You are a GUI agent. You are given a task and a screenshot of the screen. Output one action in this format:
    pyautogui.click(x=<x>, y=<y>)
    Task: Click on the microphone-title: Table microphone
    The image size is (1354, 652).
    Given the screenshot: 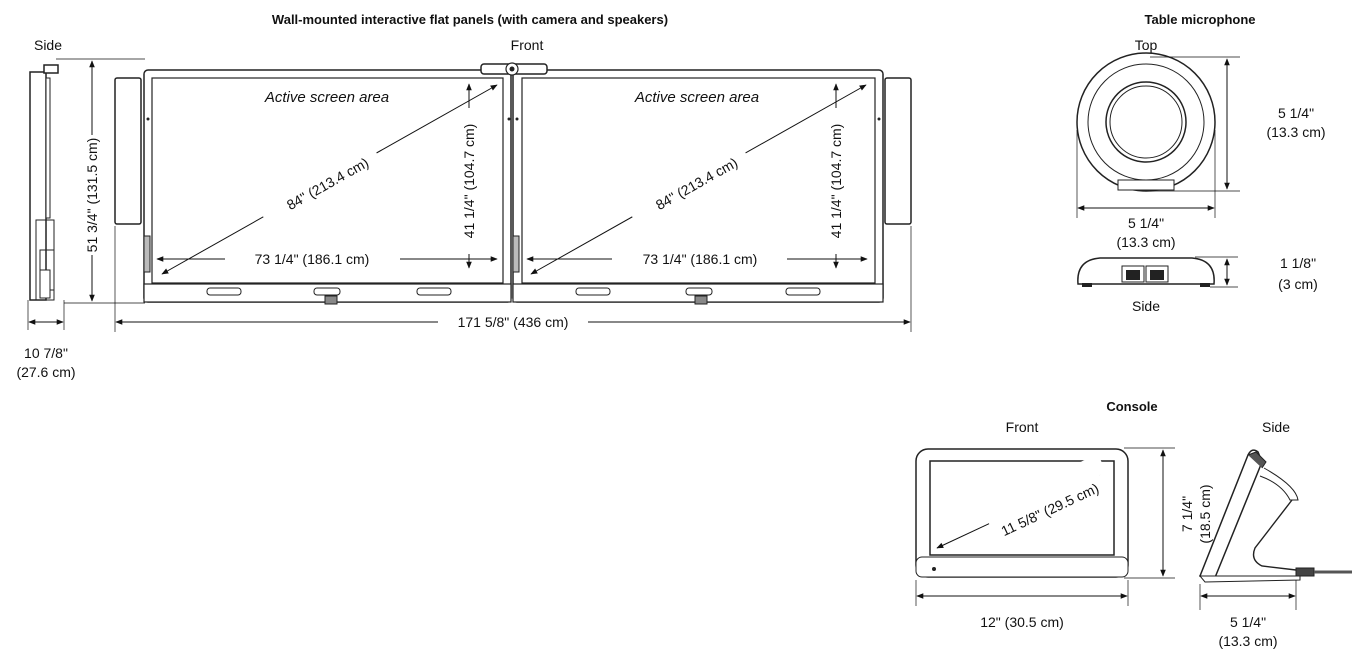 What is the action you would take?
    pyautogui.click(x=1200, y=19)
    